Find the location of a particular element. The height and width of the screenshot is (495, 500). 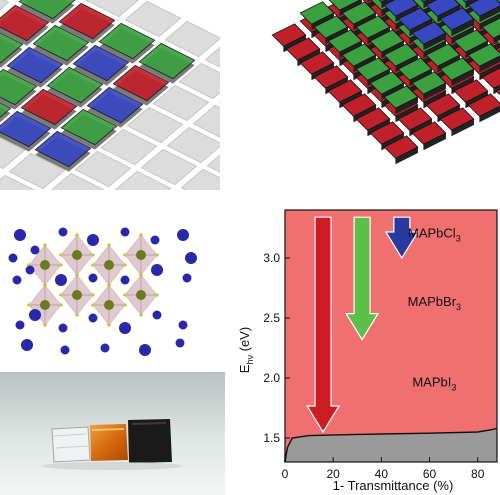

panel-d-crystal-photo is located at coordinates (112, 433).